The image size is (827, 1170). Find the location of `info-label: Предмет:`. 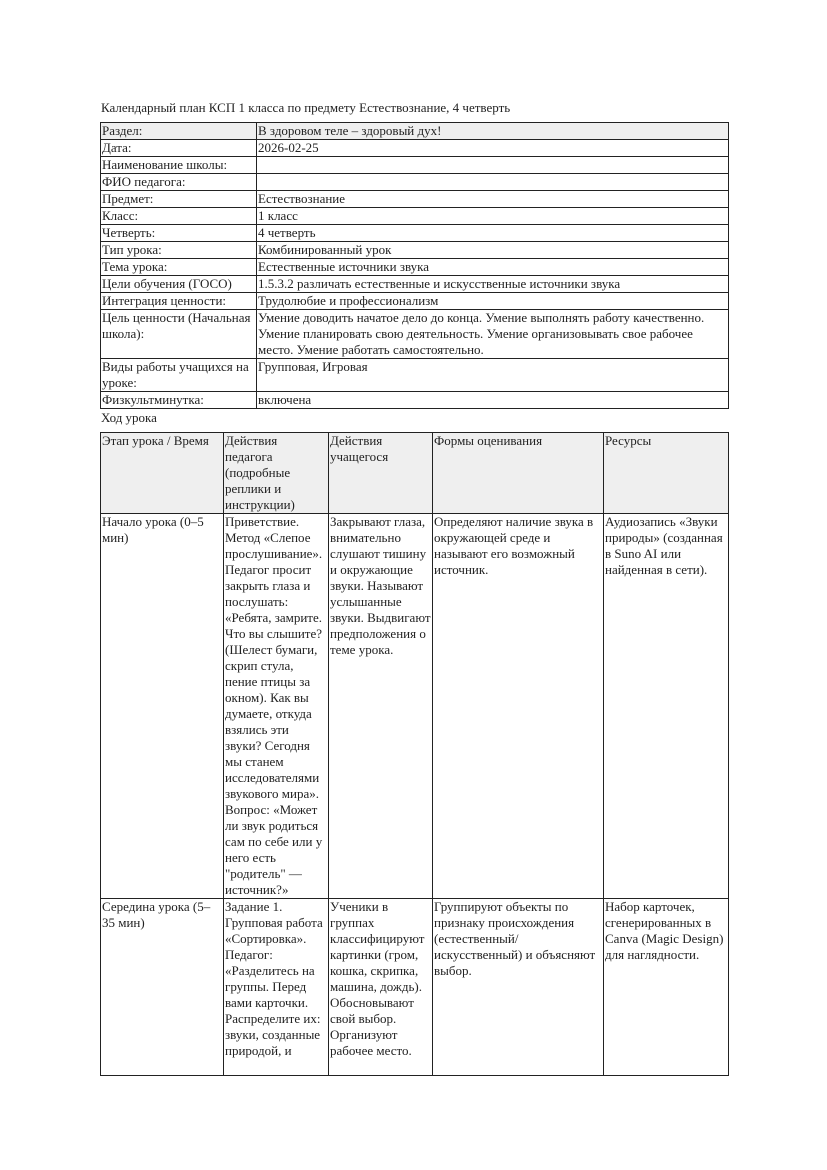

info-label: Предмет: is located at coordinates (178, 199).